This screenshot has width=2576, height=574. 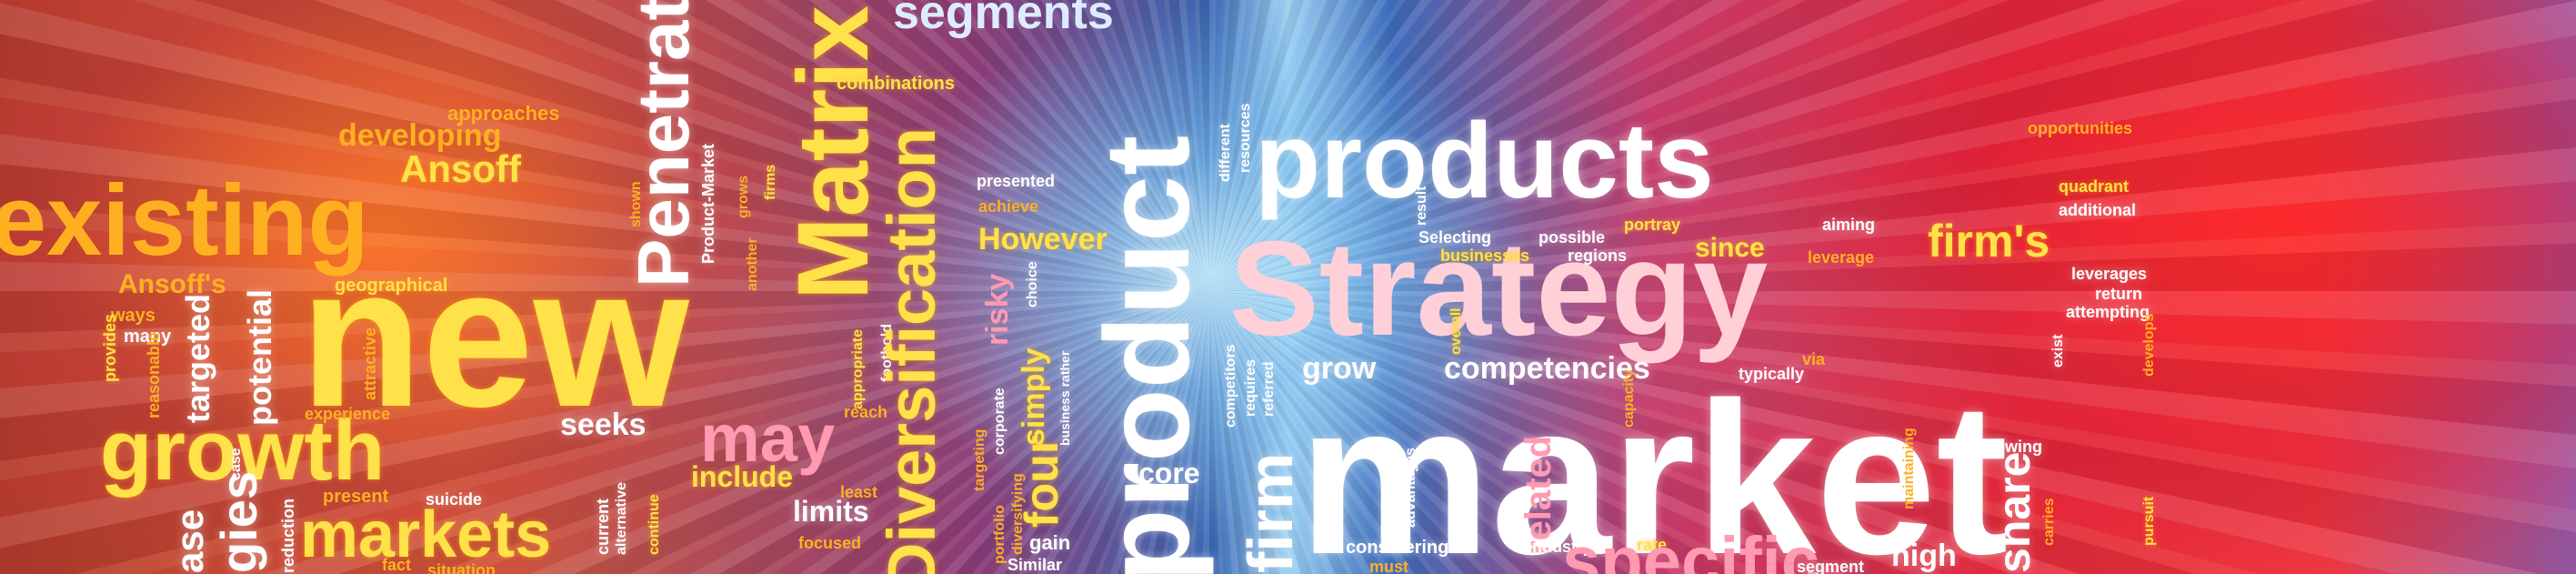 I want to click on word-pursuit: pursuit, so click(x=2149, y=521).